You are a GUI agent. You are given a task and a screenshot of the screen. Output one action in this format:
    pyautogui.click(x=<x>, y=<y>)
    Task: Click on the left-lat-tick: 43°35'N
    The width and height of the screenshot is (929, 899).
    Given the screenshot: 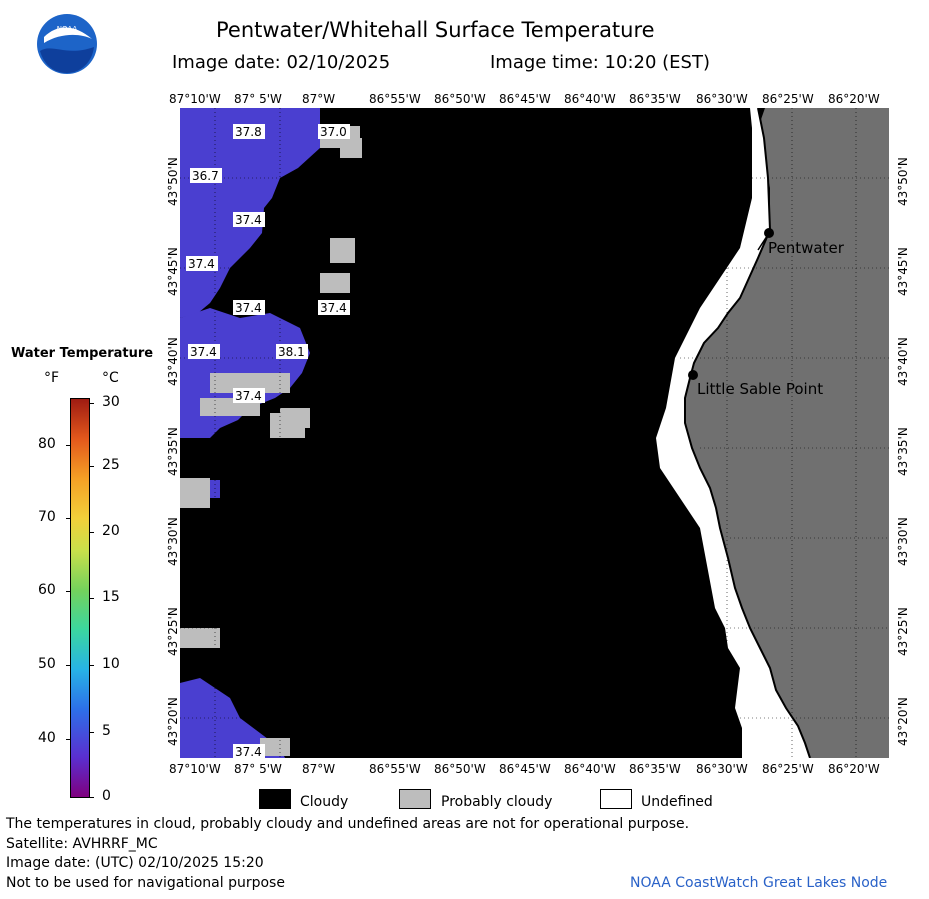 What is the action you would take?
    pyautogui.click(x=173, y=451)
    